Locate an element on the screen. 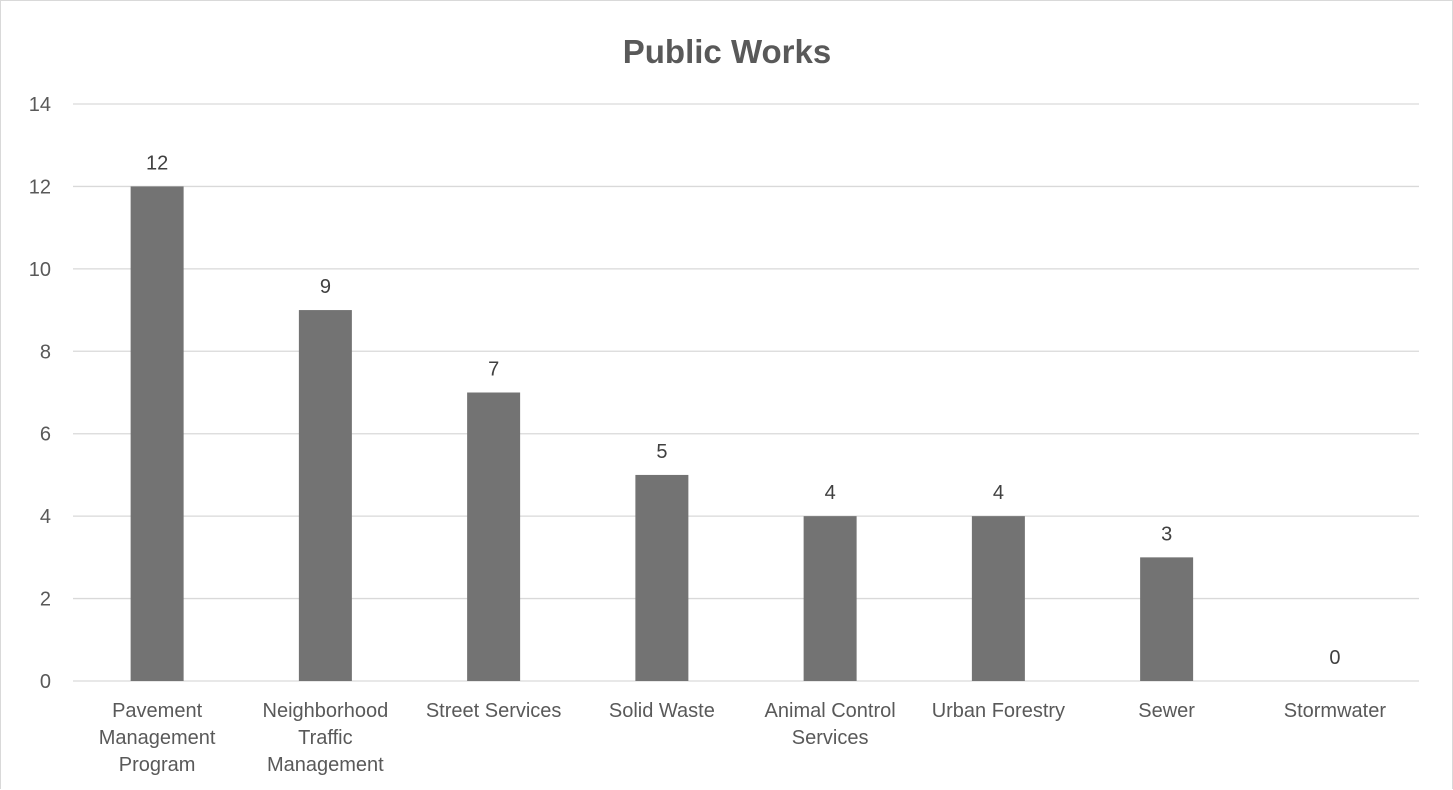 The width and height of the screenshot is (1453, 790). y-tick-label: 4 is located at coordinates (45, 517).